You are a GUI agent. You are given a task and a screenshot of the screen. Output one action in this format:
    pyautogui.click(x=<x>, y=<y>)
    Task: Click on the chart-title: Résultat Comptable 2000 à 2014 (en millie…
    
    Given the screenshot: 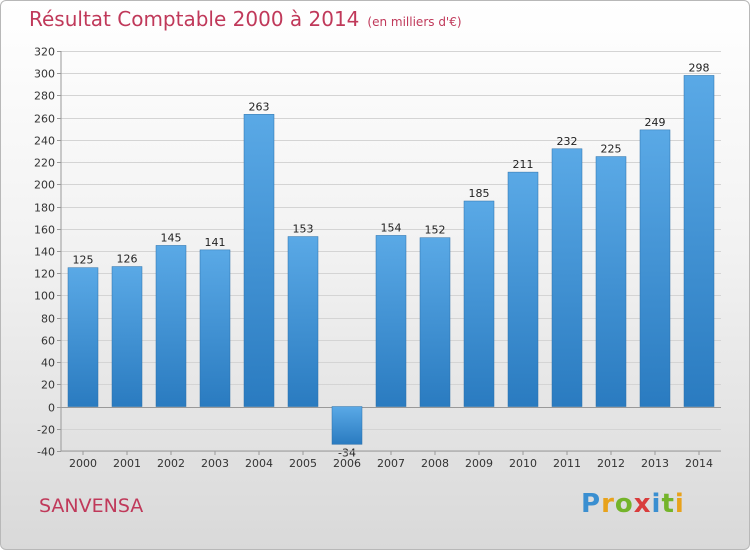 What is the action you would take?
    pyautogui.click(x=245, y=19)
    